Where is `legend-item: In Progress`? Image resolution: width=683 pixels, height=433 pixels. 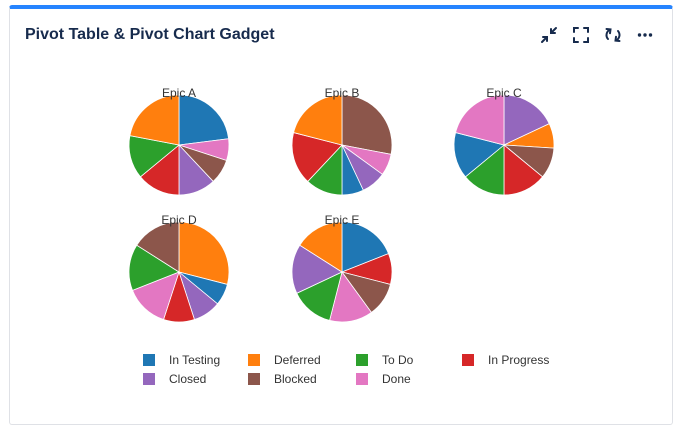
legend-item: In Progress is located at coordinates (505, 360).